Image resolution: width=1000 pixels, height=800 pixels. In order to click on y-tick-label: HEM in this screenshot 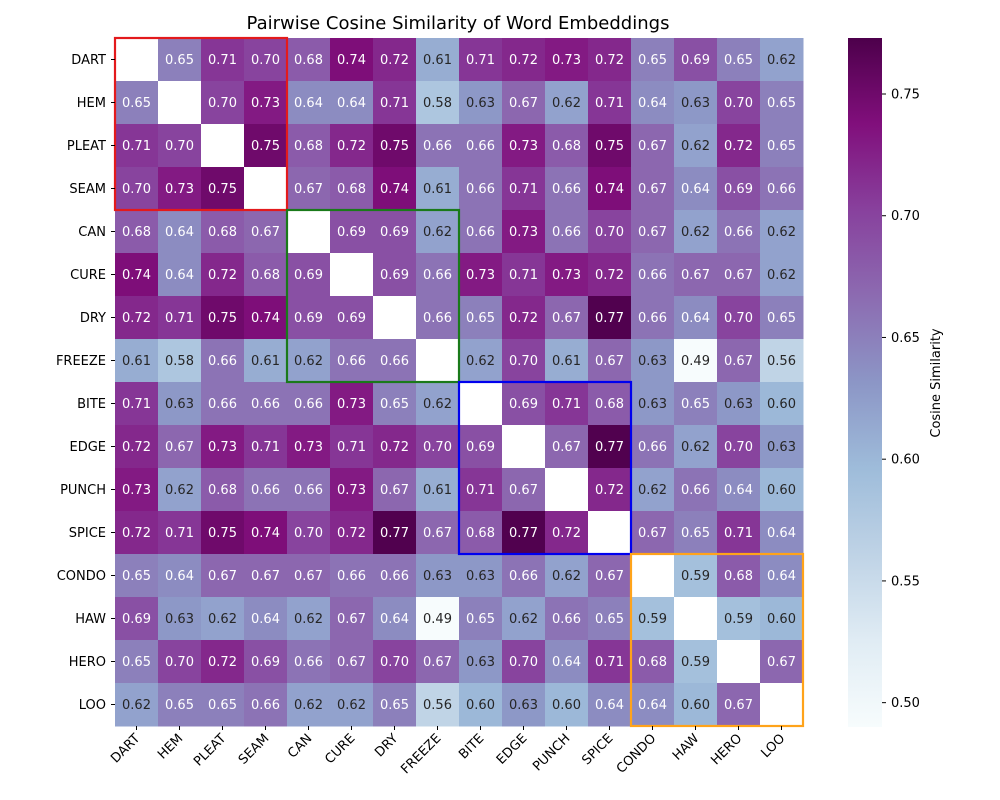, I will do `click(91, 103)`.